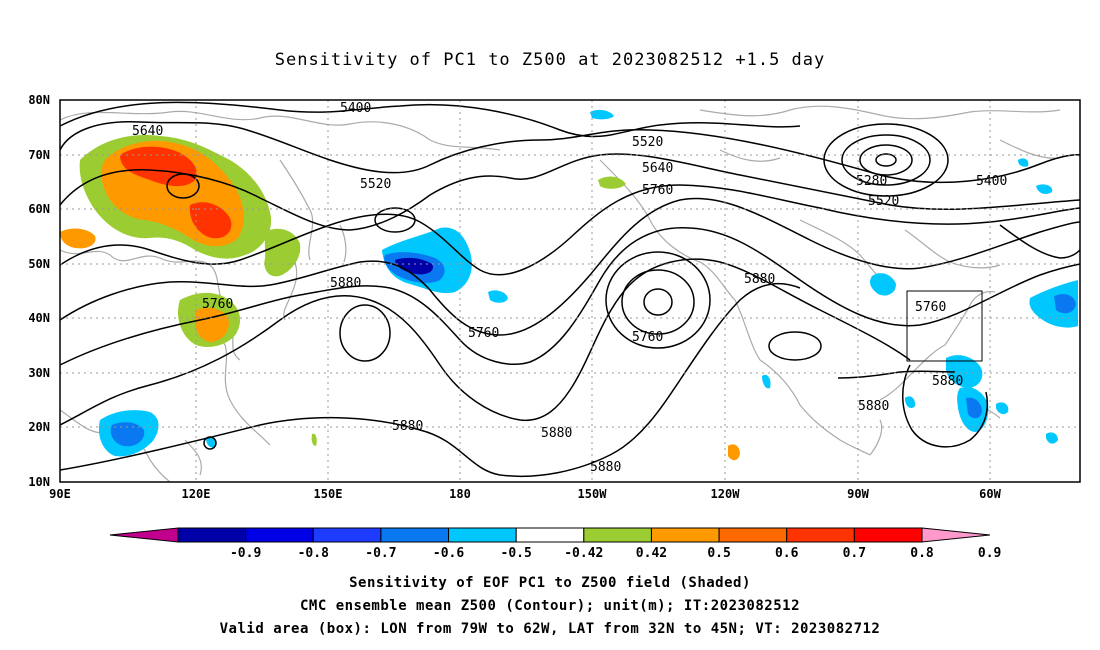 Image resolution: width=1100 pixels, height=650 pixels. What do you see at coordinates (60, 494) in the screenshot?
I see `lon-label-90e: 90E` at bounding box center [60, 494].